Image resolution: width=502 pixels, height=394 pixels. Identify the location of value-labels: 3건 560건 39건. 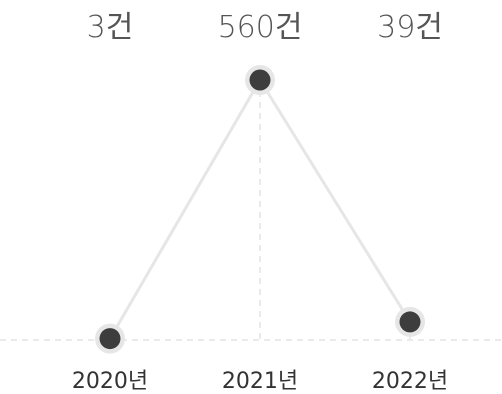
(265, 27).